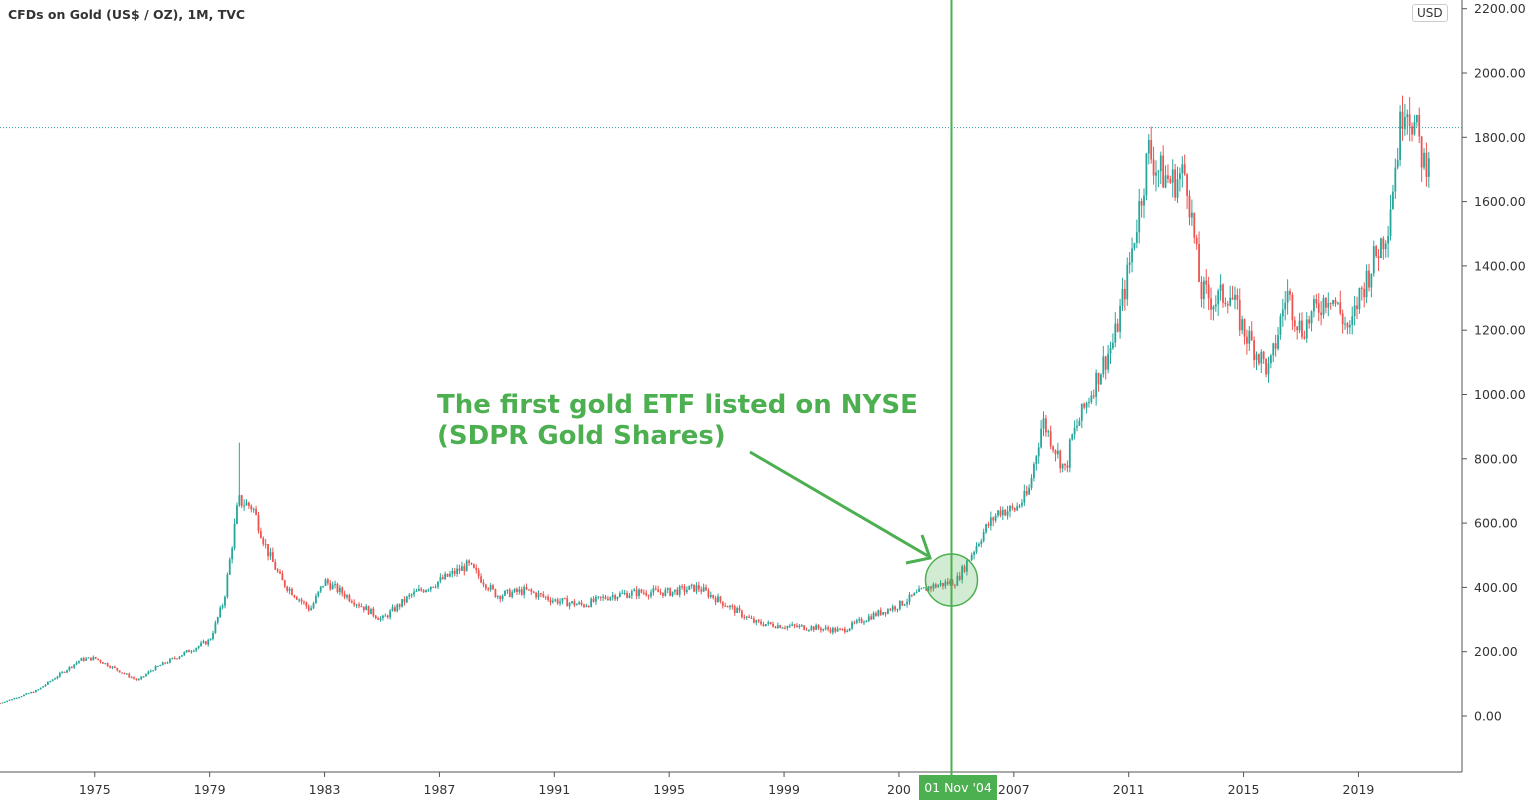 The height and width of the screenshot is (807, 1536). What do you see at coordinates (325, 789) in the screenshot?
I see `x-tick-label: 1983` at bounding box center [325, 789].